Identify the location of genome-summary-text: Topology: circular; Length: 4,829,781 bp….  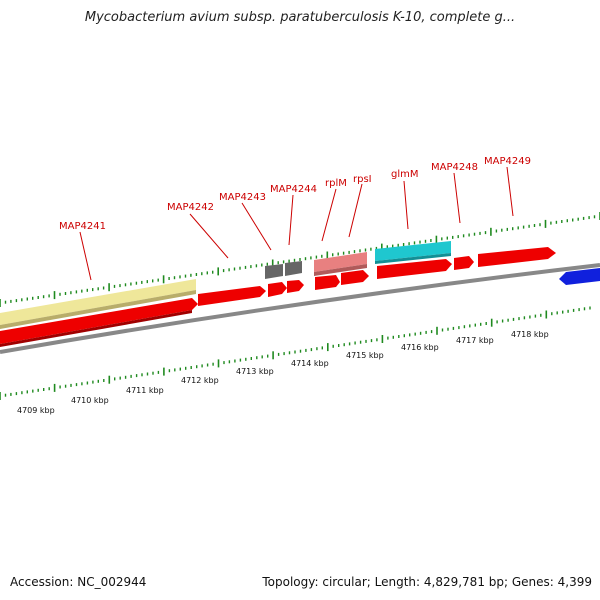
(427, 582).